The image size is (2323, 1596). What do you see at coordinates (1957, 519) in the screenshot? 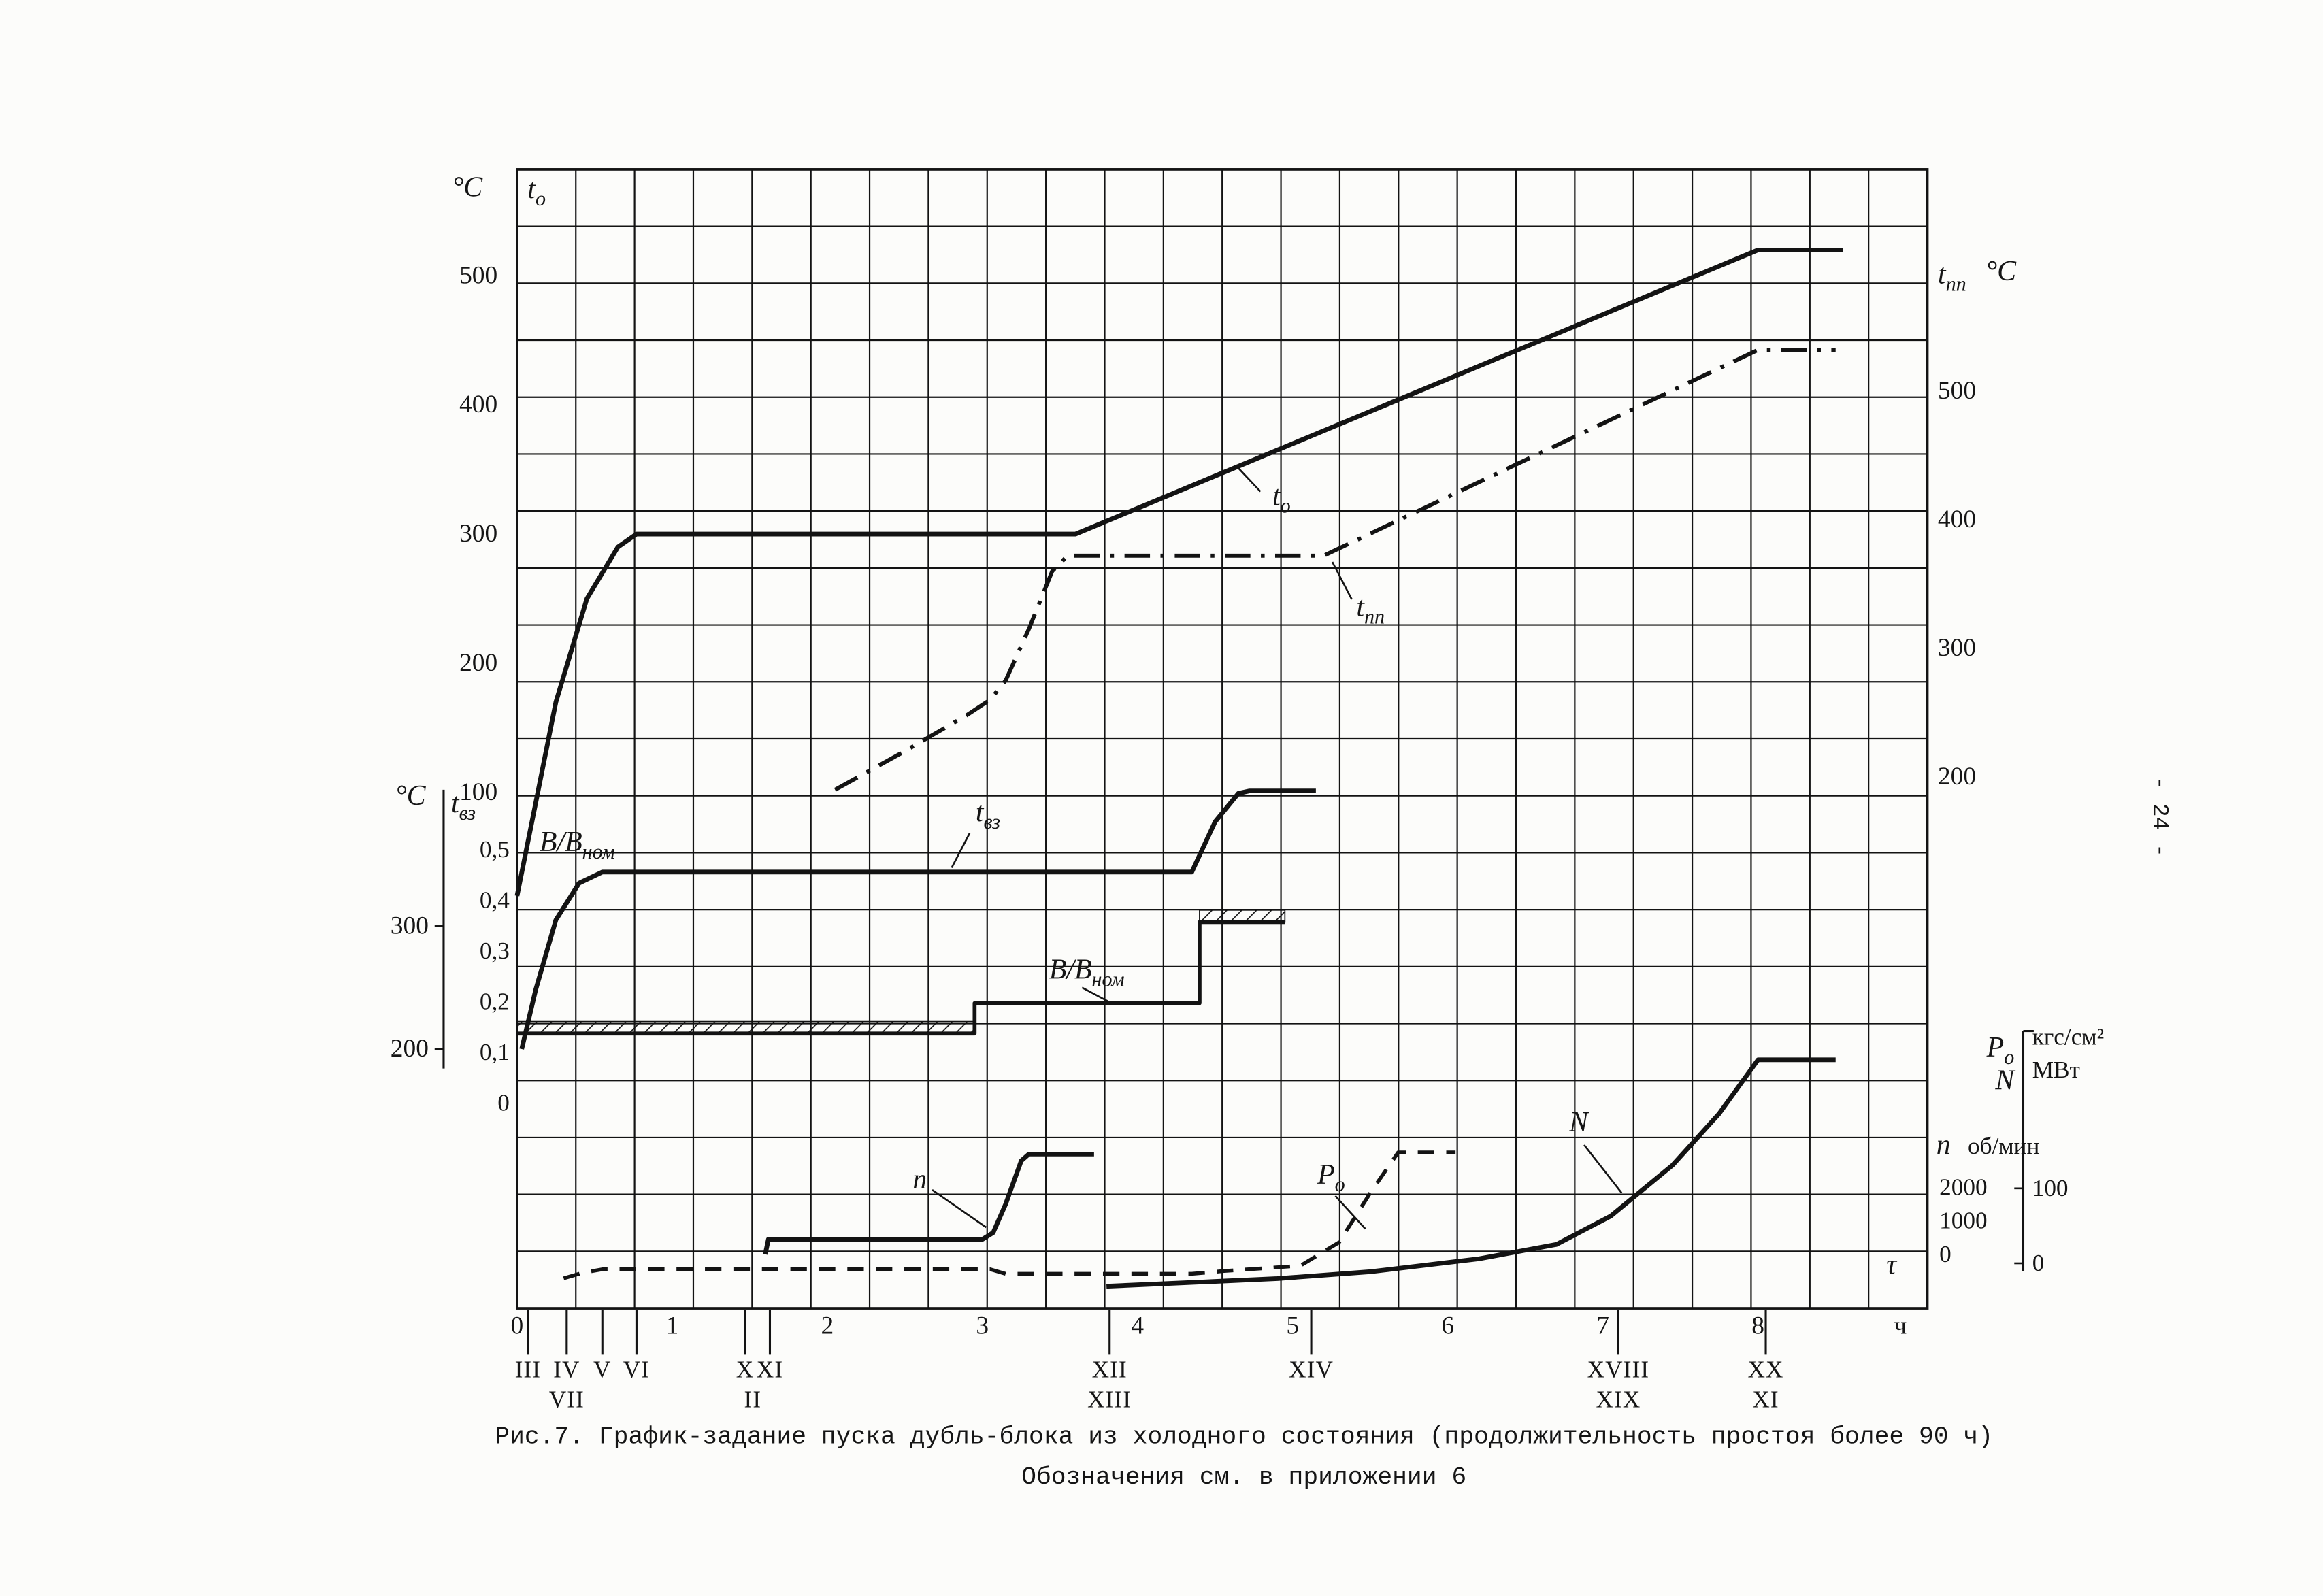
I see `axis-tpp-tick: 400` at bounding box center [1957, 519].